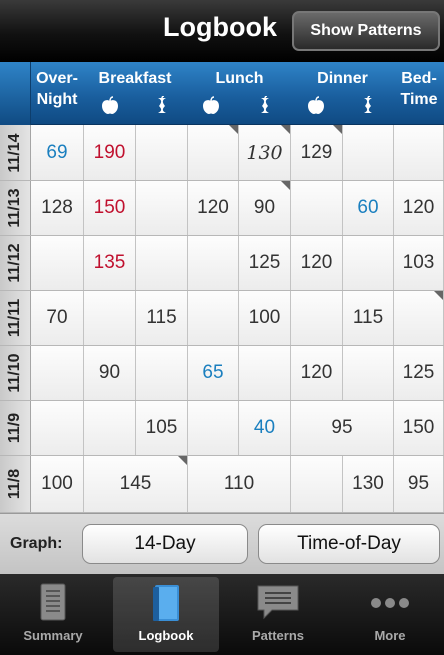 This screenshot has width=444, height=655. Describe the element at coordinates (349, 544) in the screenshot. I see `graph-time-of-day-button: Time-of-Day` at that location.